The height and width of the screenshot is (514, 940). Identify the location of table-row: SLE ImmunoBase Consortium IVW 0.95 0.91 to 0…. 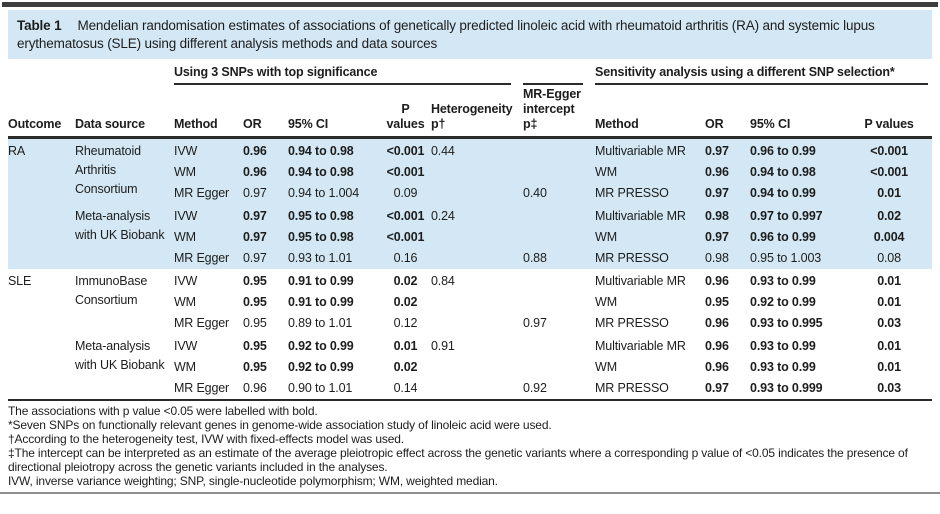
(470, 288).